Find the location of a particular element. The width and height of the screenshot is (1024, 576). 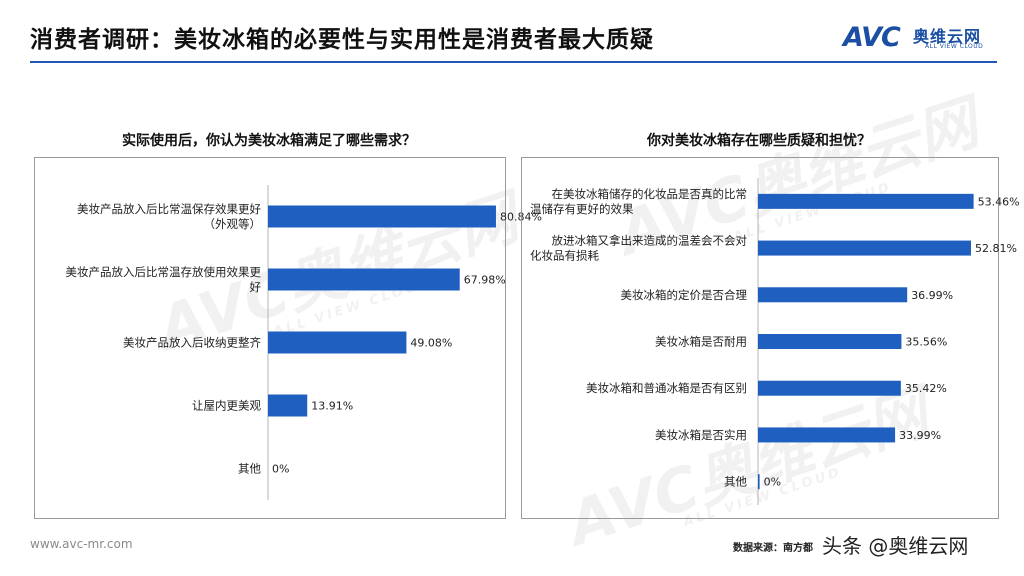

tick-label: （外观等） is located at coordinates (233, 224).